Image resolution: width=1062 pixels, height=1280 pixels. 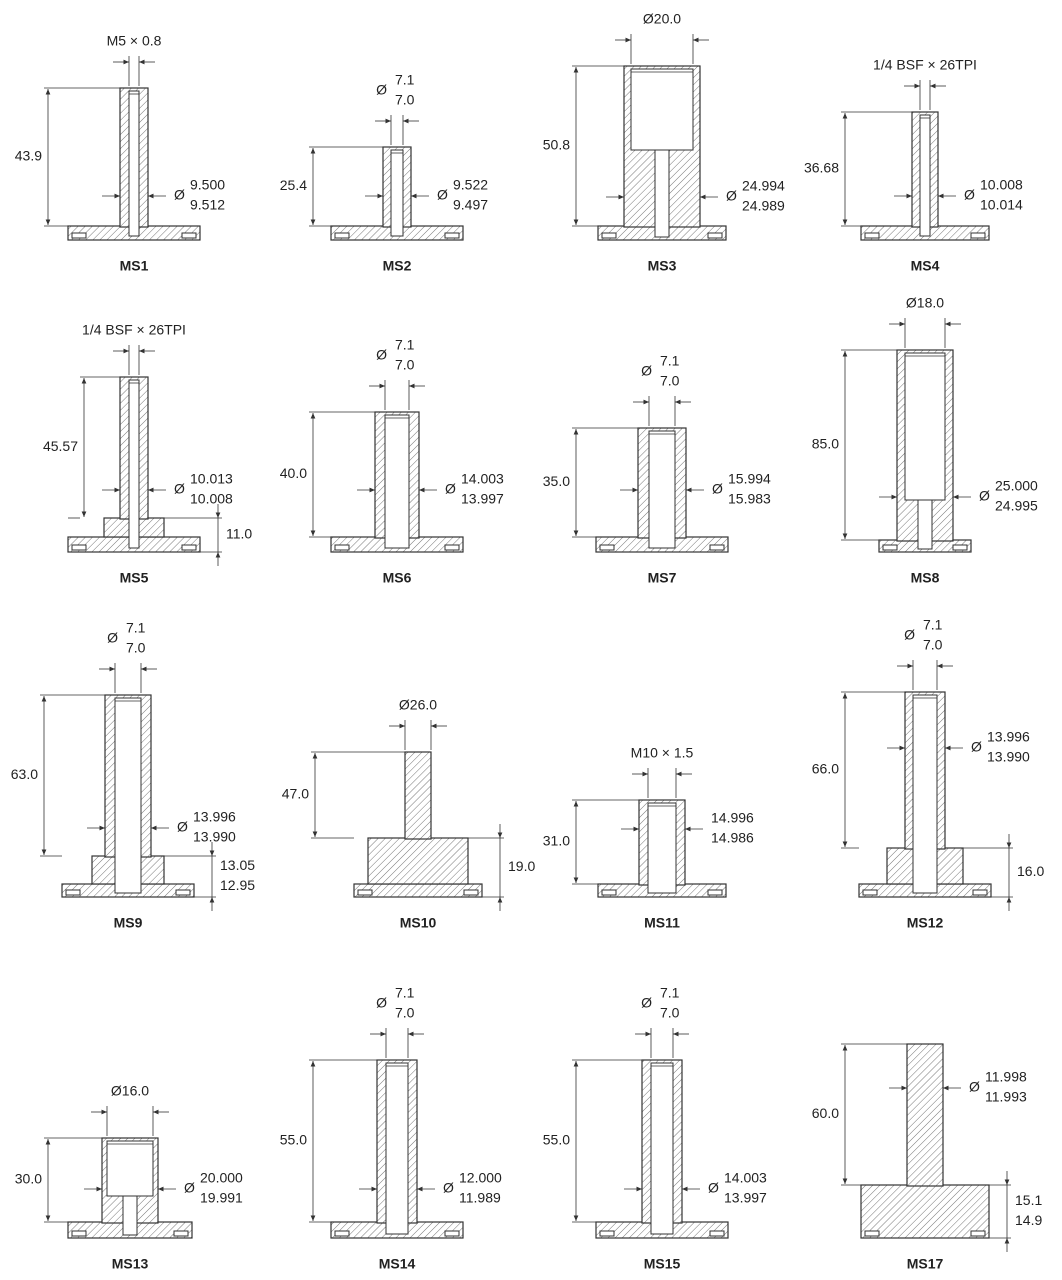 I want to click on side-label: 11.0, so click(x=239, y=534).